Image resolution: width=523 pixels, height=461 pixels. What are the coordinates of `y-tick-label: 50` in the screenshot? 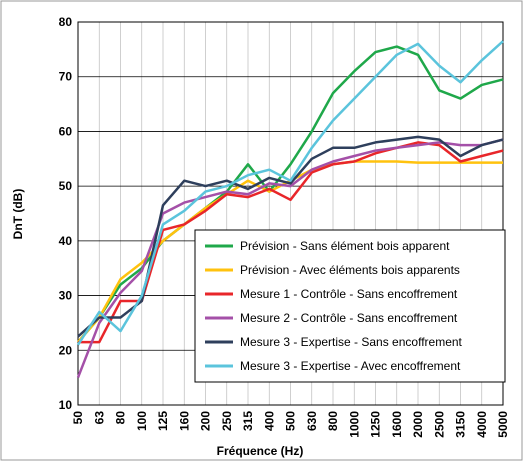 It's located at (66, 186).